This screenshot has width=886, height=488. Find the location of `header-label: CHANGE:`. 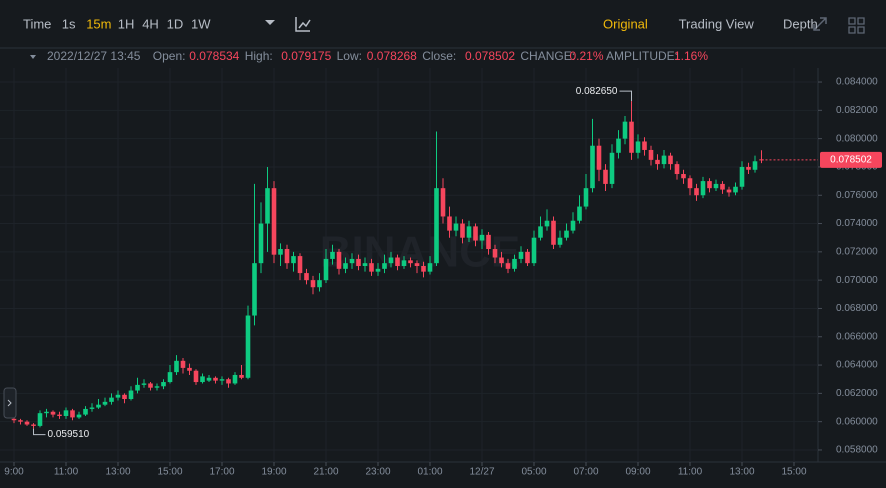

header-label: CHANGE: is located at coordinates (547, 56).